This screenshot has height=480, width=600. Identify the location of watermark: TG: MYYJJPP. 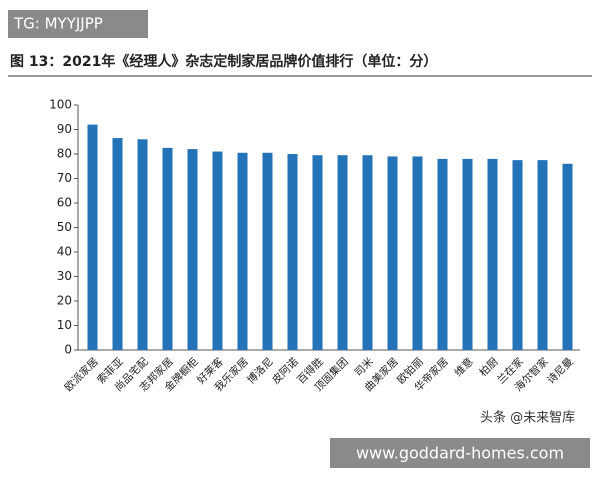
(58, 24).